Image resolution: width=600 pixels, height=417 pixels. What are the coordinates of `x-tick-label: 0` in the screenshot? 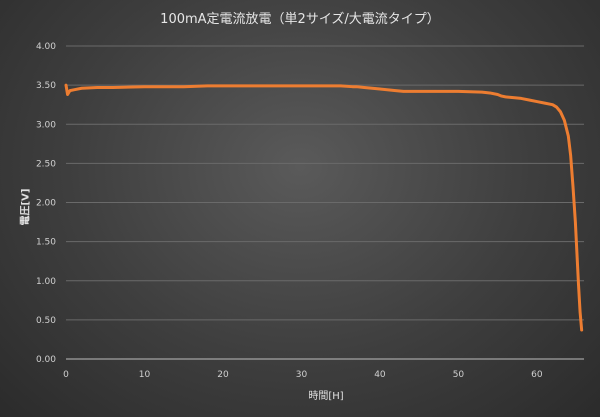 It's located at (66, 375).